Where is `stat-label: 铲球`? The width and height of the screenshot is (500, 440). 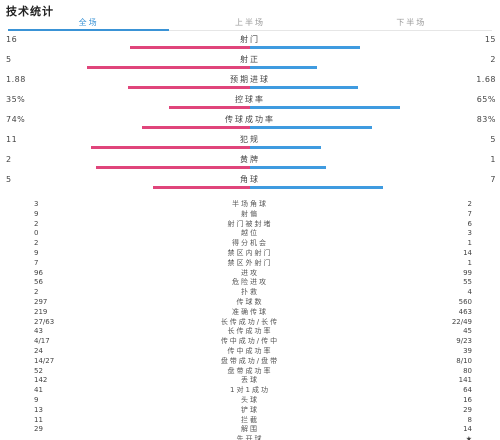
stat-label: 铲球 is located at coordinates (250, 409).